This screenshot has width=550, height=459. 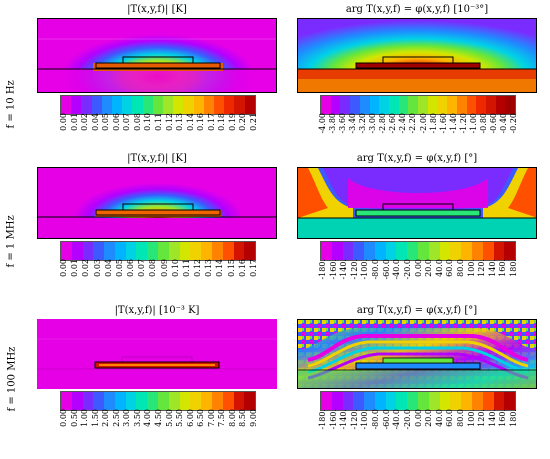 I want to click on row-3-left-colorbar, so click(x=158, y=401).